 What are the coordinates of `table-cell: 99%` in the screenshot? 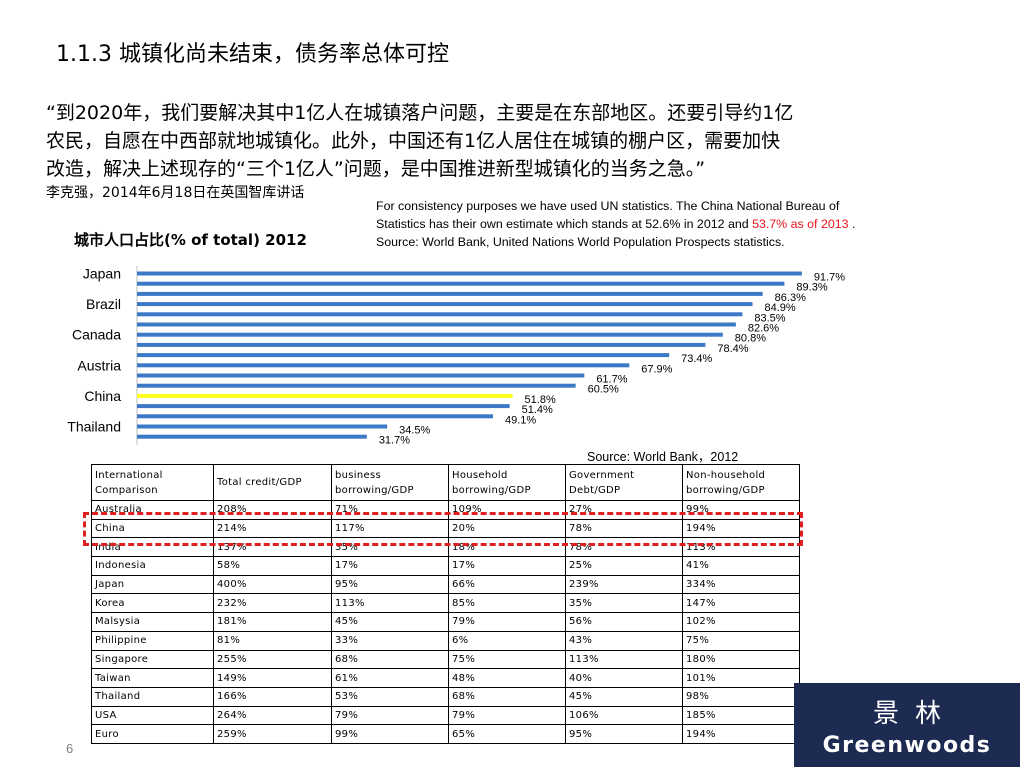 It's located at (390, 734).